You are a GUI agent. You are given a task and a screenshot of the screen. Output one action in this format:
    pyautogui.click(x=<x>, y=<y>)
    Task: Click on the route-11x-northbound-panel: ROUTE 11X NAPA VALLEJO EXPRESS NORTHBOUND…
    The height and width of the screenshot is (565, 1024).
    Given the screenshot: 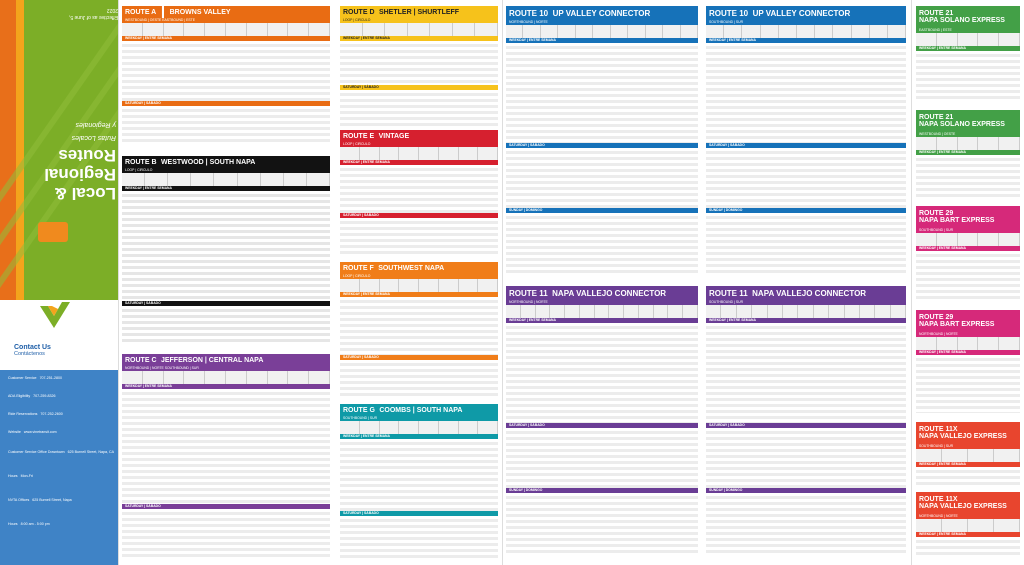 What is the action you would take?
    pyautogui.click(x=968, y=525)
    